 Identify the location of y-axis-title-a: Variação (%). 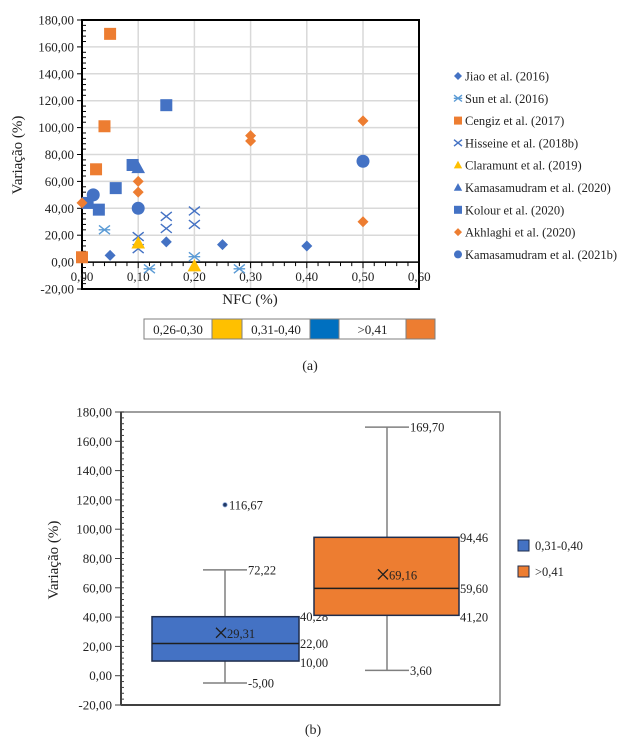
(18, 155).